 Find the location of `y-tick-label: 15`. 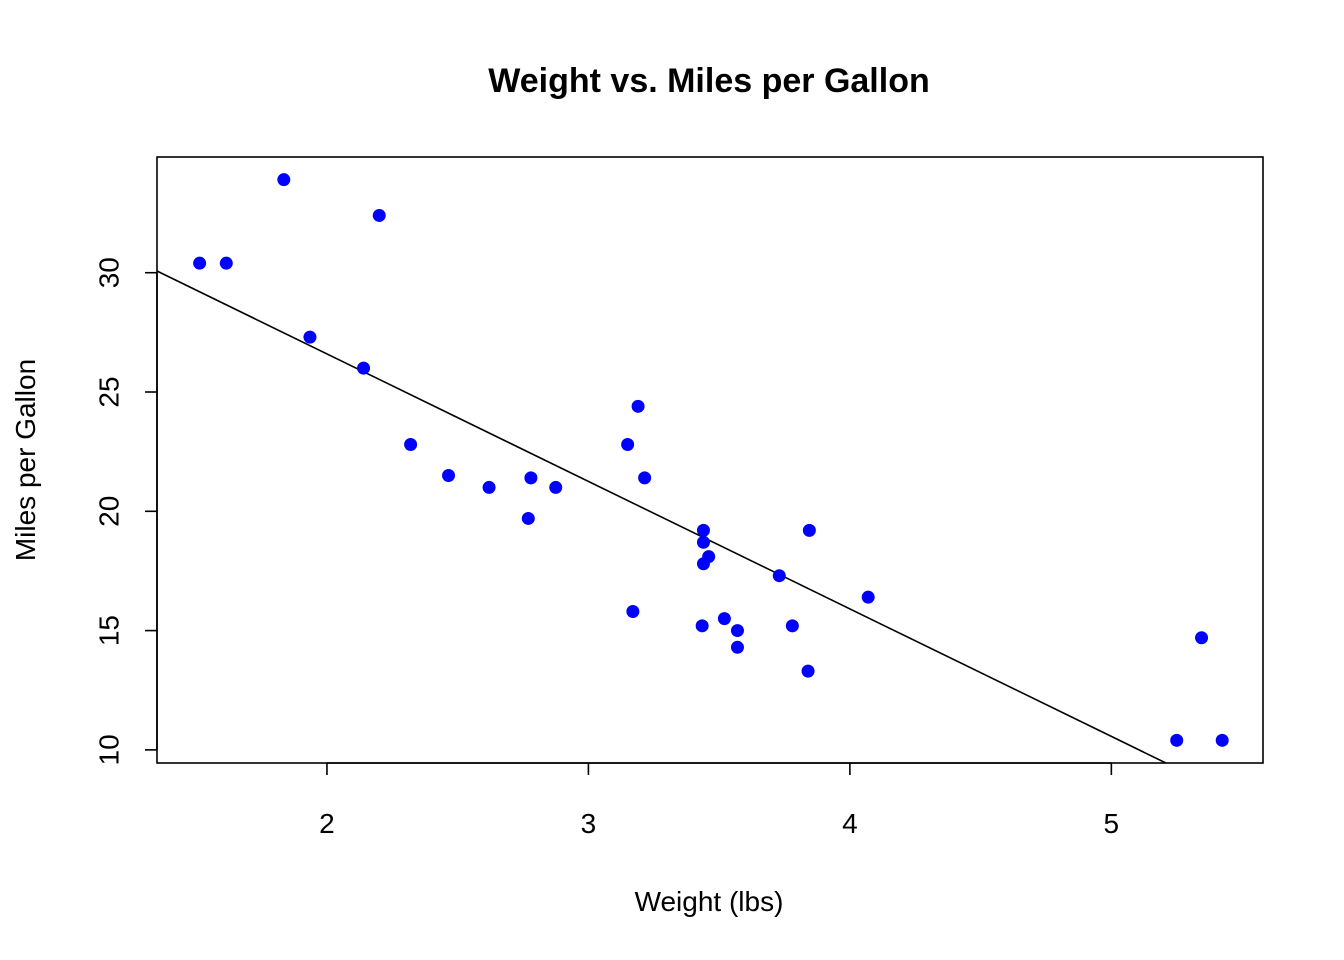

y-tick-label: 15 is located at coordinates (109, 630).